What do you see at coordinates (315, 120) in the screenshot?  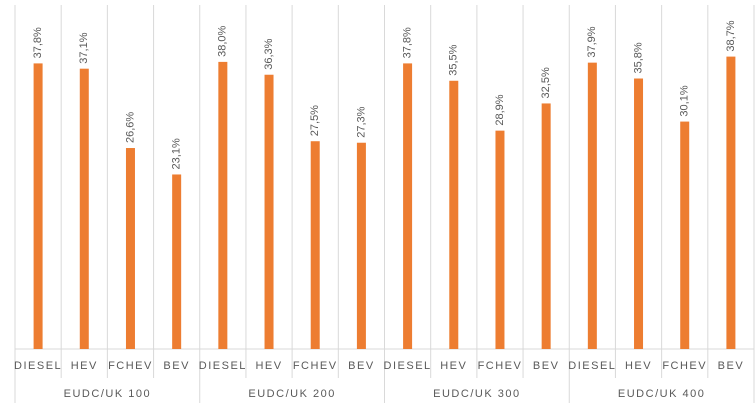 I see `data-label: 27,5%` at bounding box center [315, 120].